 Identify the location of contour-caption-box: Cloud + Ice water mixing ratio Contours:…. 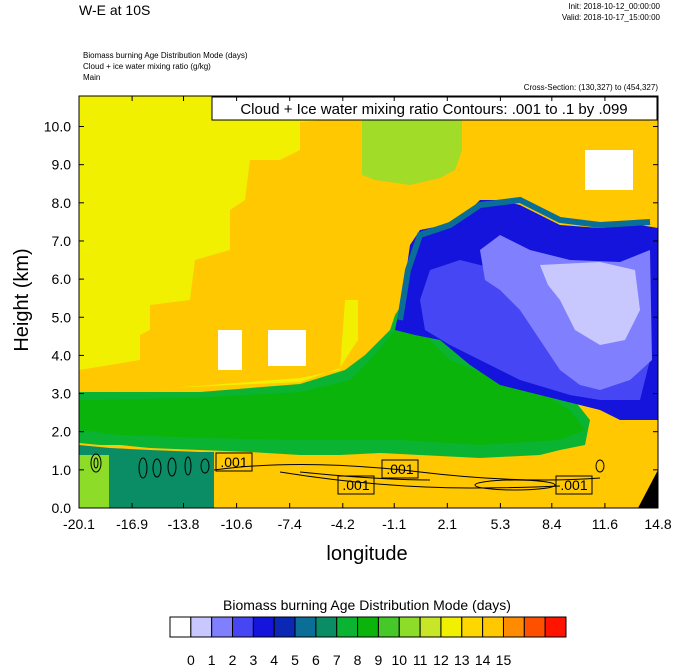
(434, 108).